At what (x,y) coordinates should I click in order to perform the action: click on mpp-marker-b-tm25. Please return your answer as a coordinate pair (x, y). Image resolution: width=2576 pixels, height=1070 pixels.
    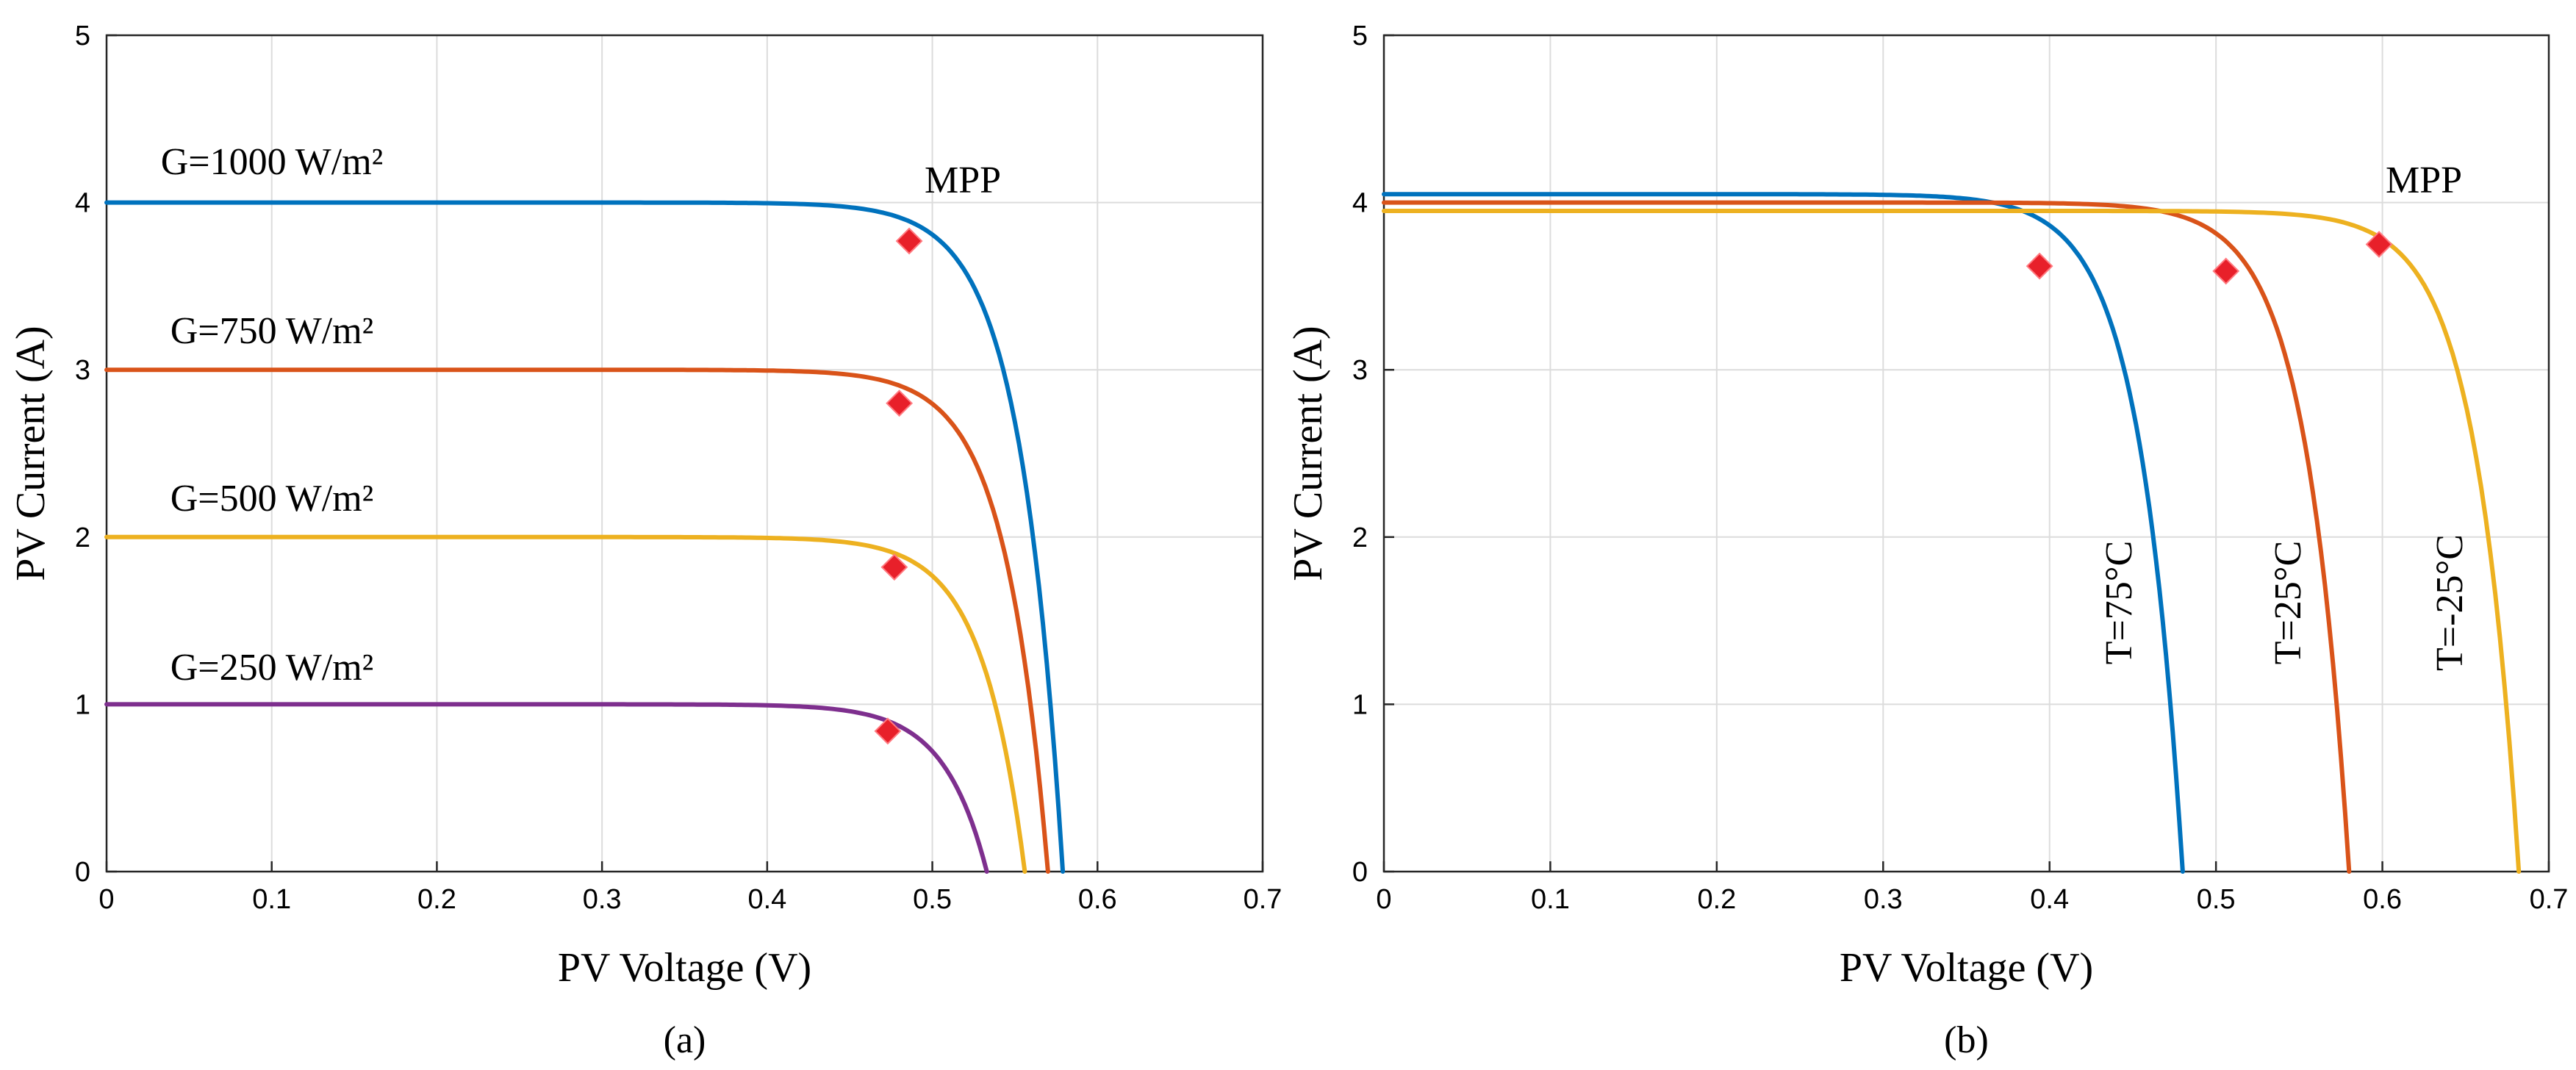
    Looking at the image, I should click on (2379, 245).